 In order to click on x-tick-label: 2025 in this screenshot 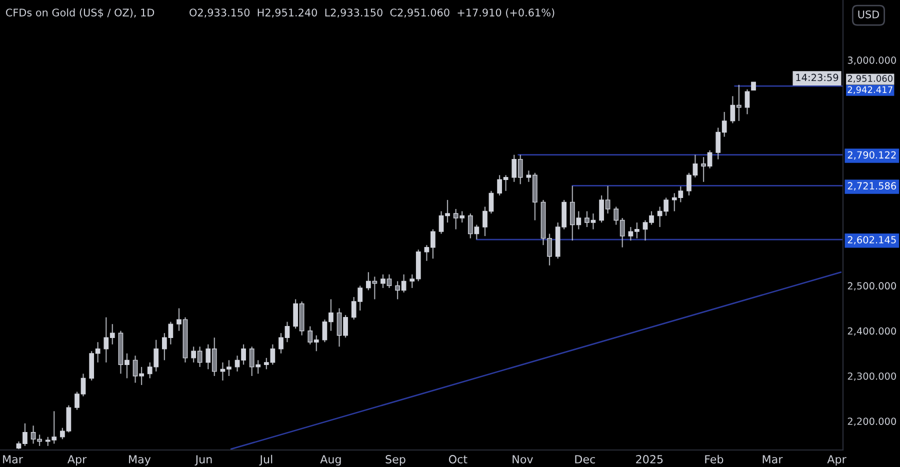, I will do `click(649, 459)`.